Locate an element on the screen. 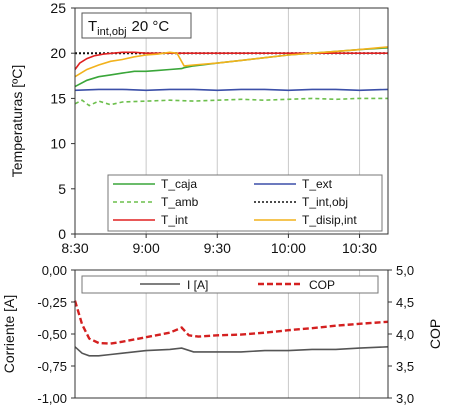 Image resolution: width=450 pixels, height=418 pixels. series-line-t-amb is located at coordinates (231, 102).